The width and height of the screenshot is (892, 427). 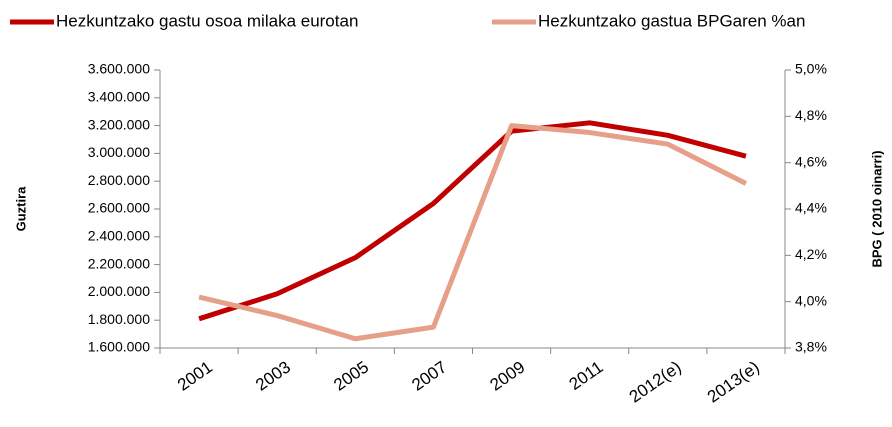 I want to click on x-tick-label: 2013(e), so click(x=733, y=381).